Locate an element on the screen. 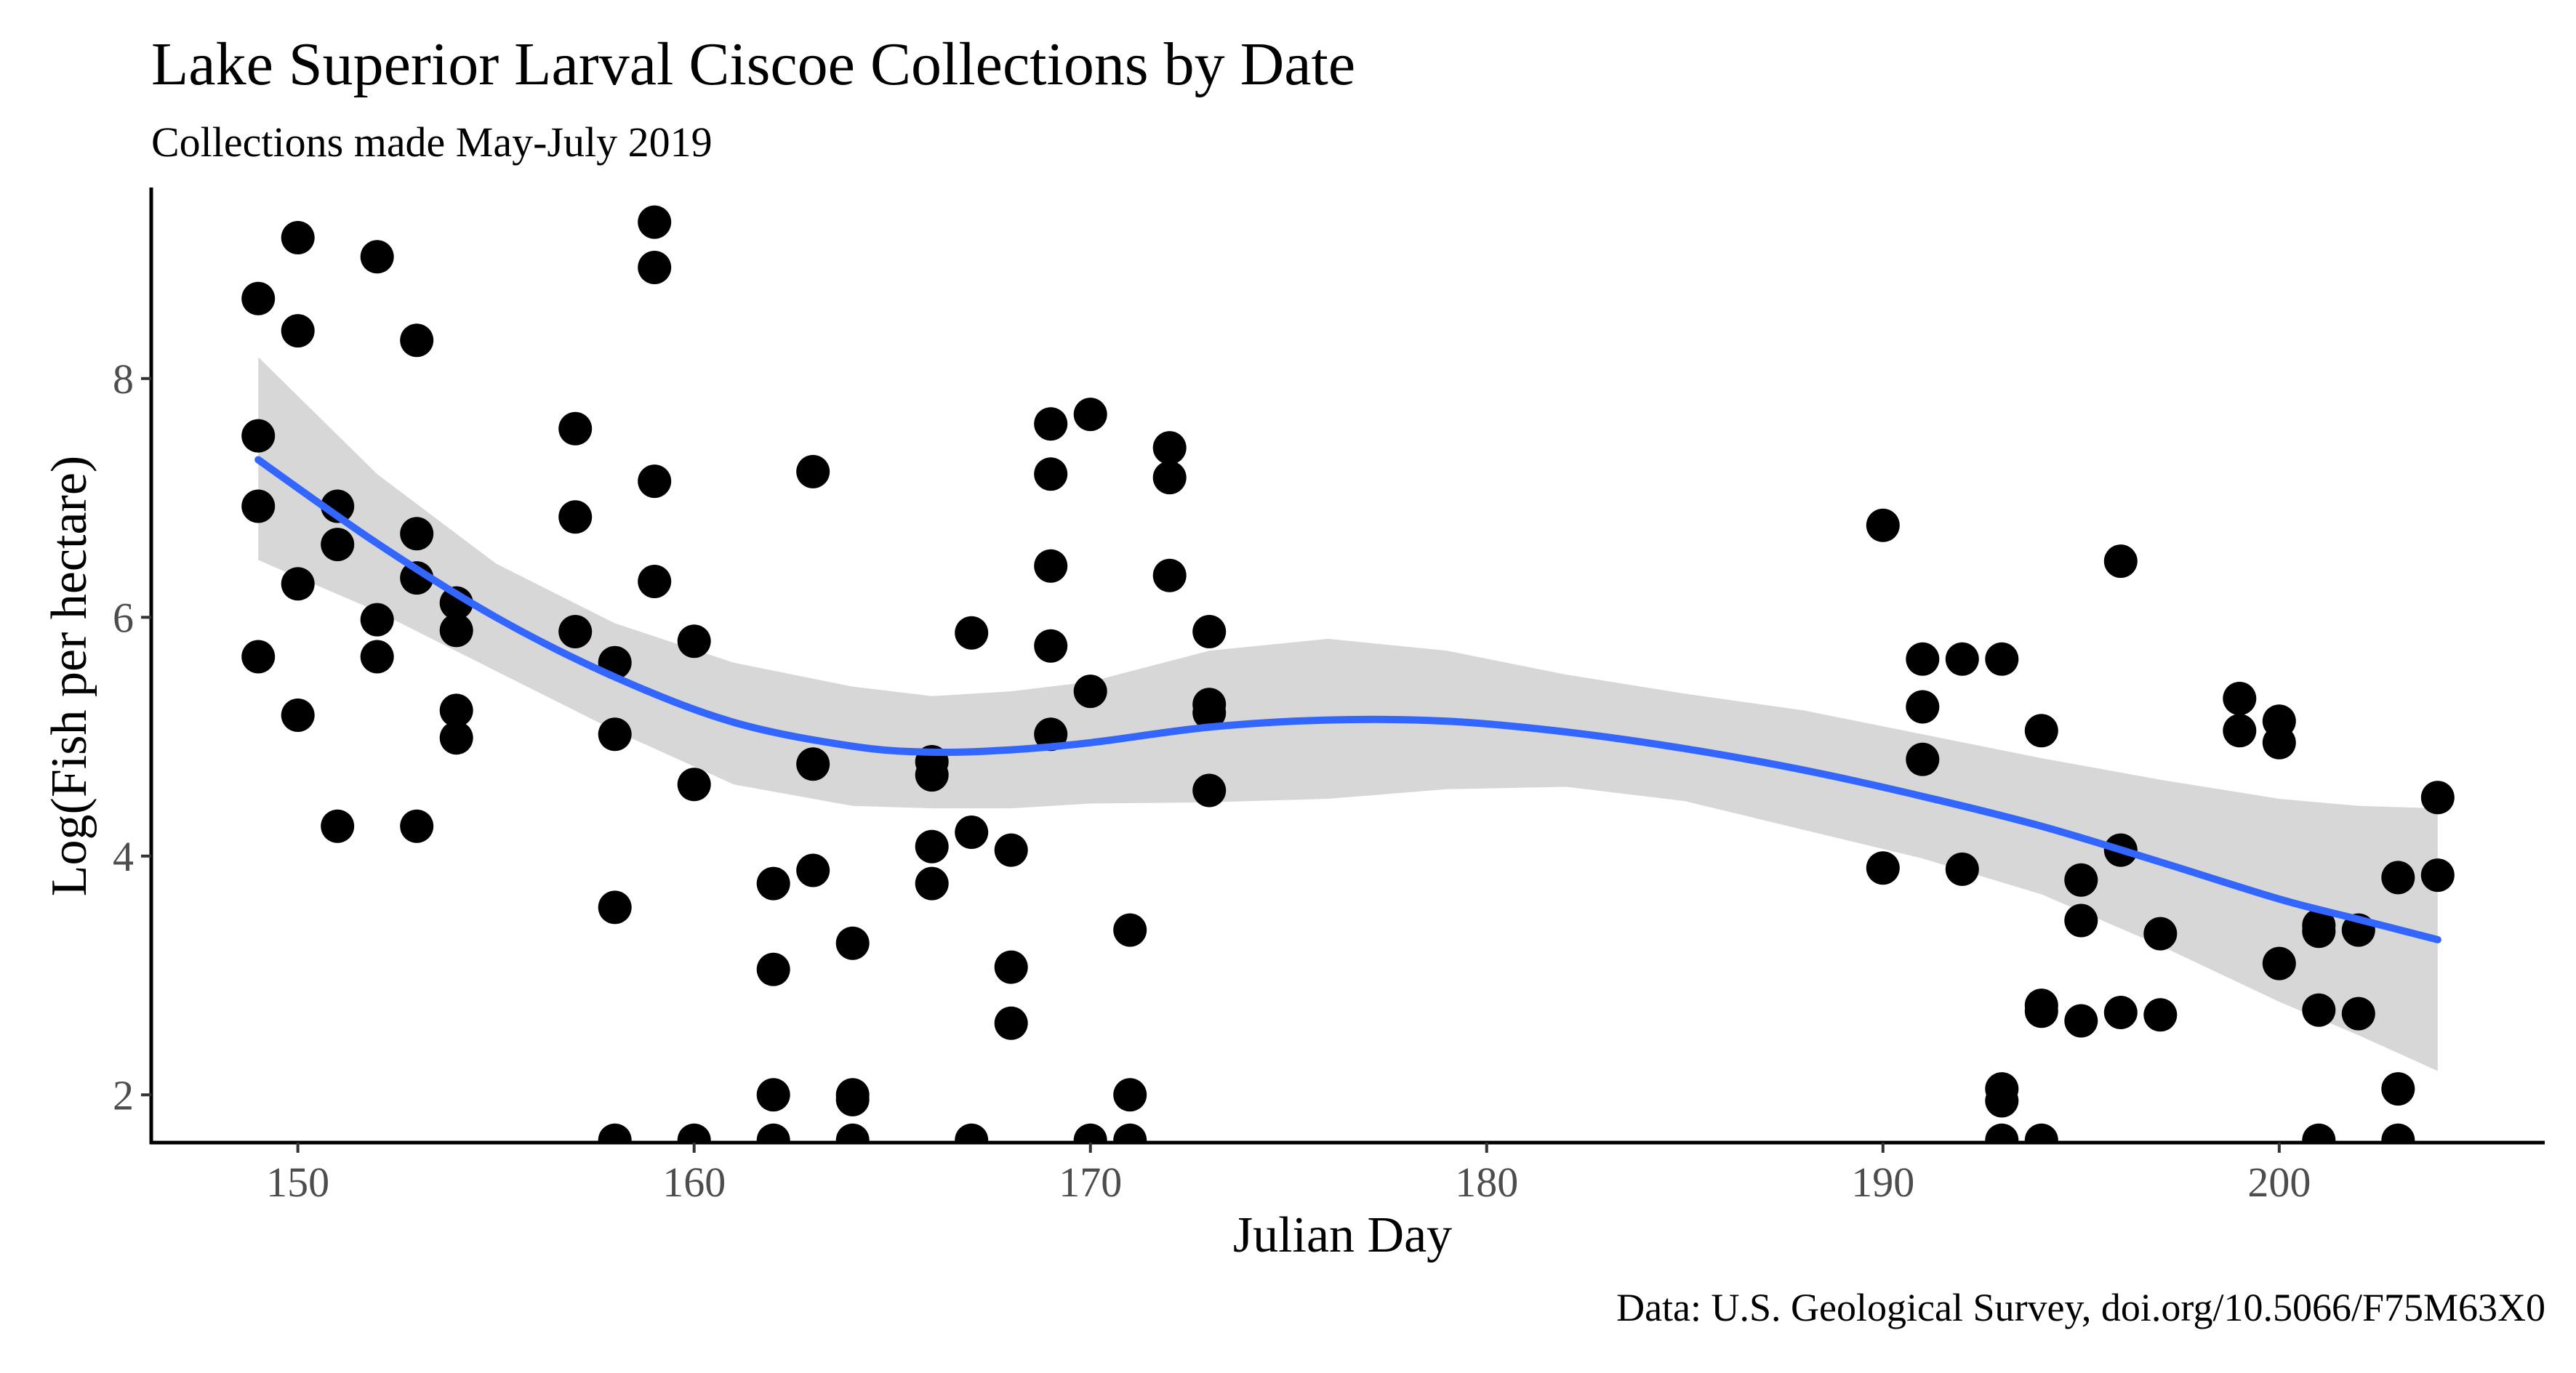 The width and height of the screenshot is (2576, 1373). x-tick-label: 150 is located at coordinates (297, 1182).